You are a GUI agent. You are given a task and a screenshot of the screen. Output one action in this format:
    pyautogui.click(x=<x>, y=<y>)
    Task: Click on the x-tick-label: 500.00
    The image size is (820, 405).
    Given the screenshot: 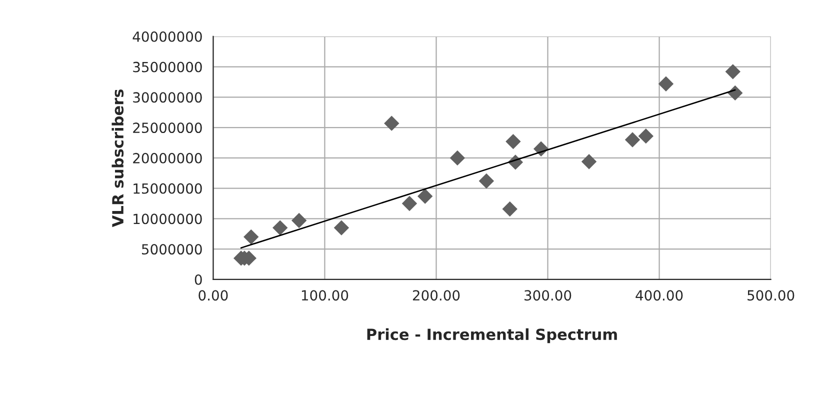 What is the action you would take?
    pyautogui.click(x=771, y=295)
    